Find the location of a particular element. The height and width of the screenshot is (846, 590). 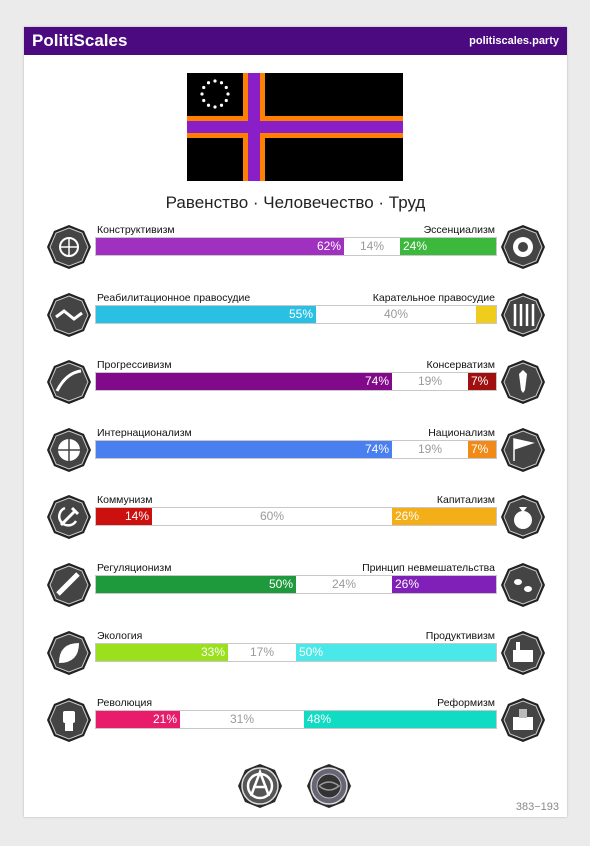

hammer-sickle-icon is located at coordinates (69, 517).